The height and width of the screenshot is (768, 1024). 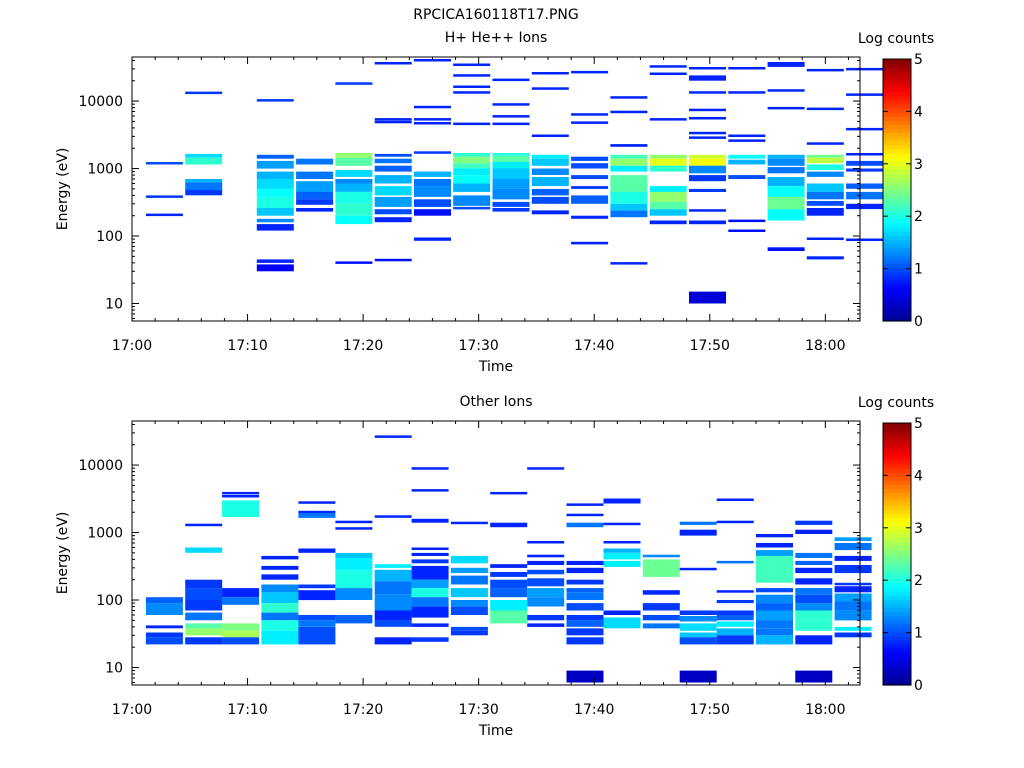 What do you see at coordinates (918, 476) in the screenshot?
I see `colorbar-tick-label: 4` at bounding box center [918, 476].